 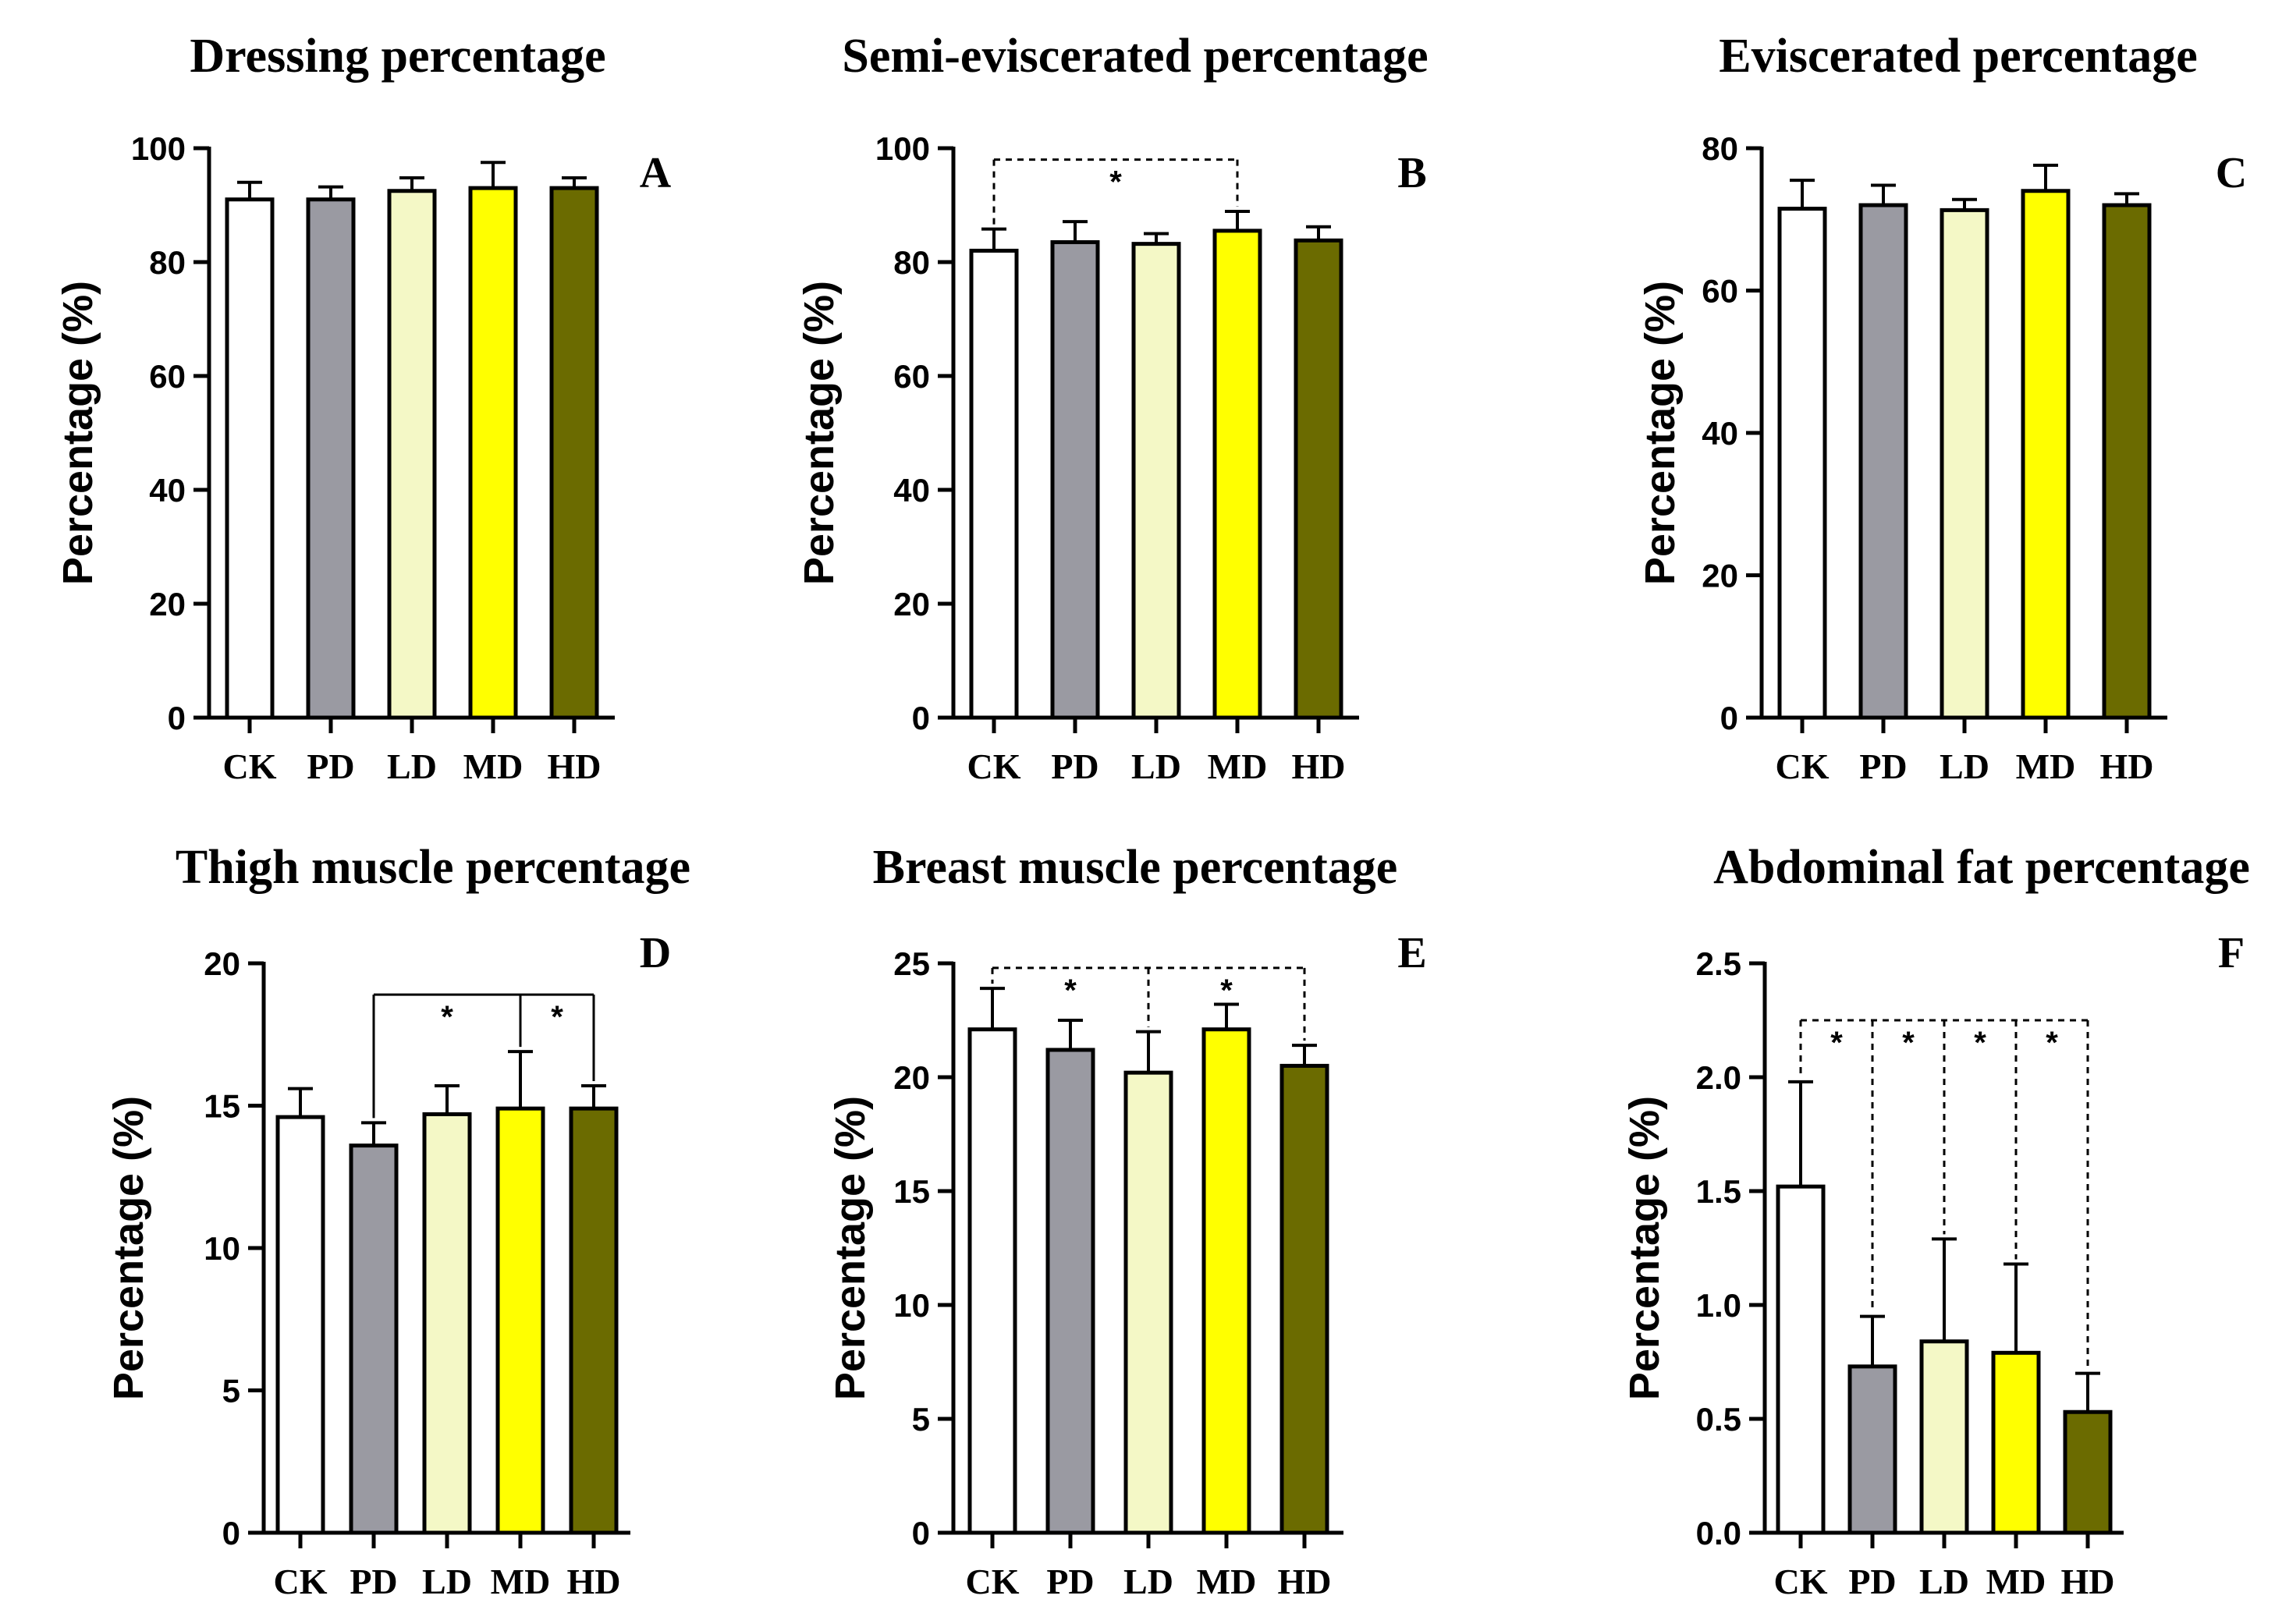 I want to click on chart-title: Thigh muscle percentage, so click(x=433, y=867).